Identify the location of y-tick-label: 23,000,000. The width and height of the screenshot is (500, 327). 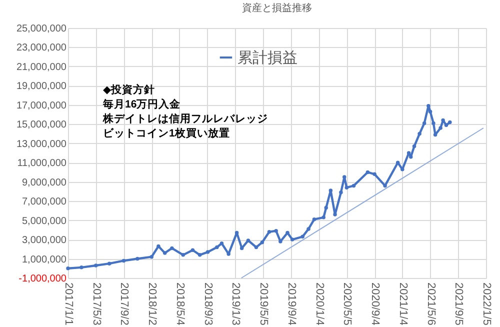
(41, 48).